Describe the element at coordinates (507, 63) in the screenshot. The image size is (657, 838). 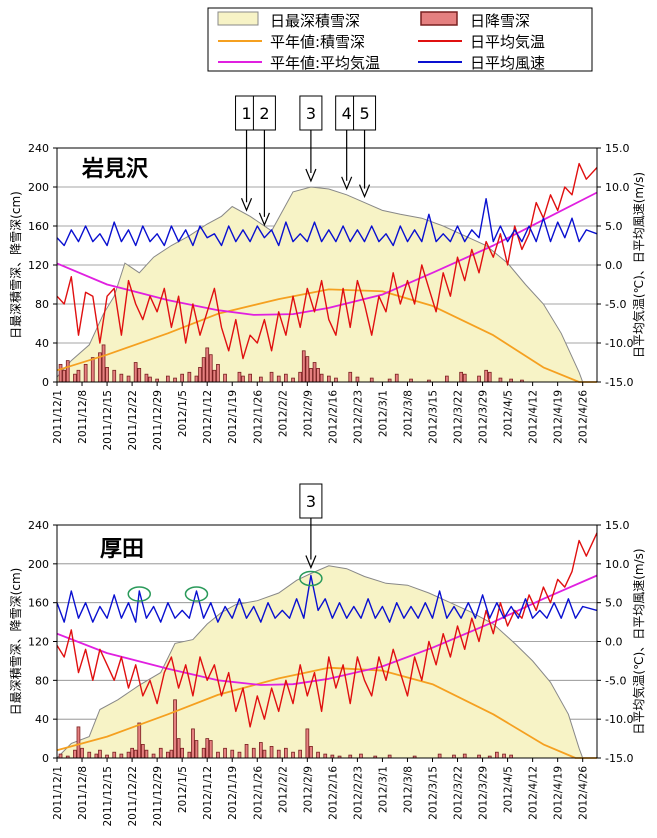
I see `legend-label: 日平均風速` at that location.